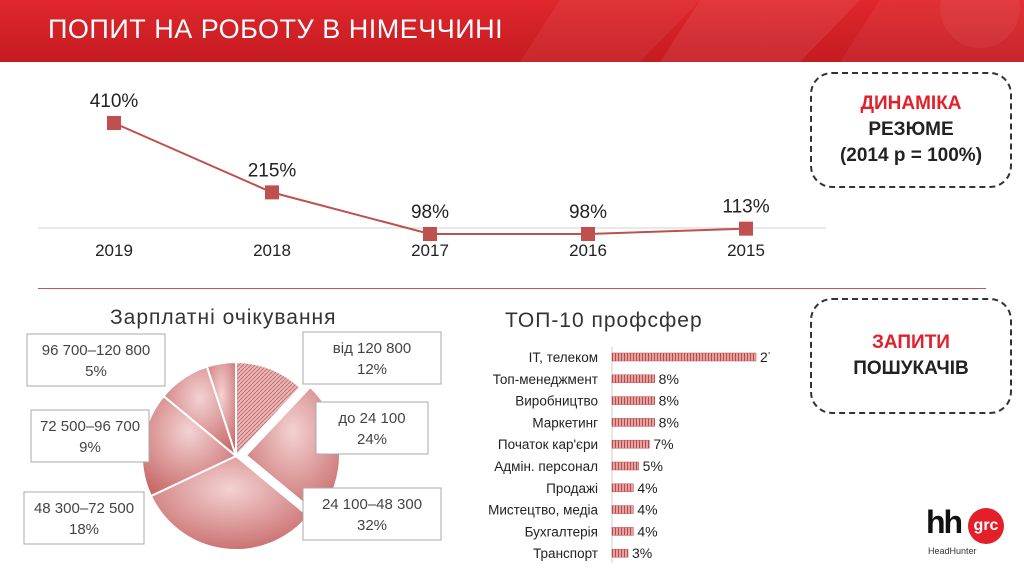 The height and width of the screenshot is (576, 1024). What do you see at coordinates (84, 508) in the screenshot?
I see `pie-label-48300-72500: 48 300–72 500` at bounding box center [84, 508].